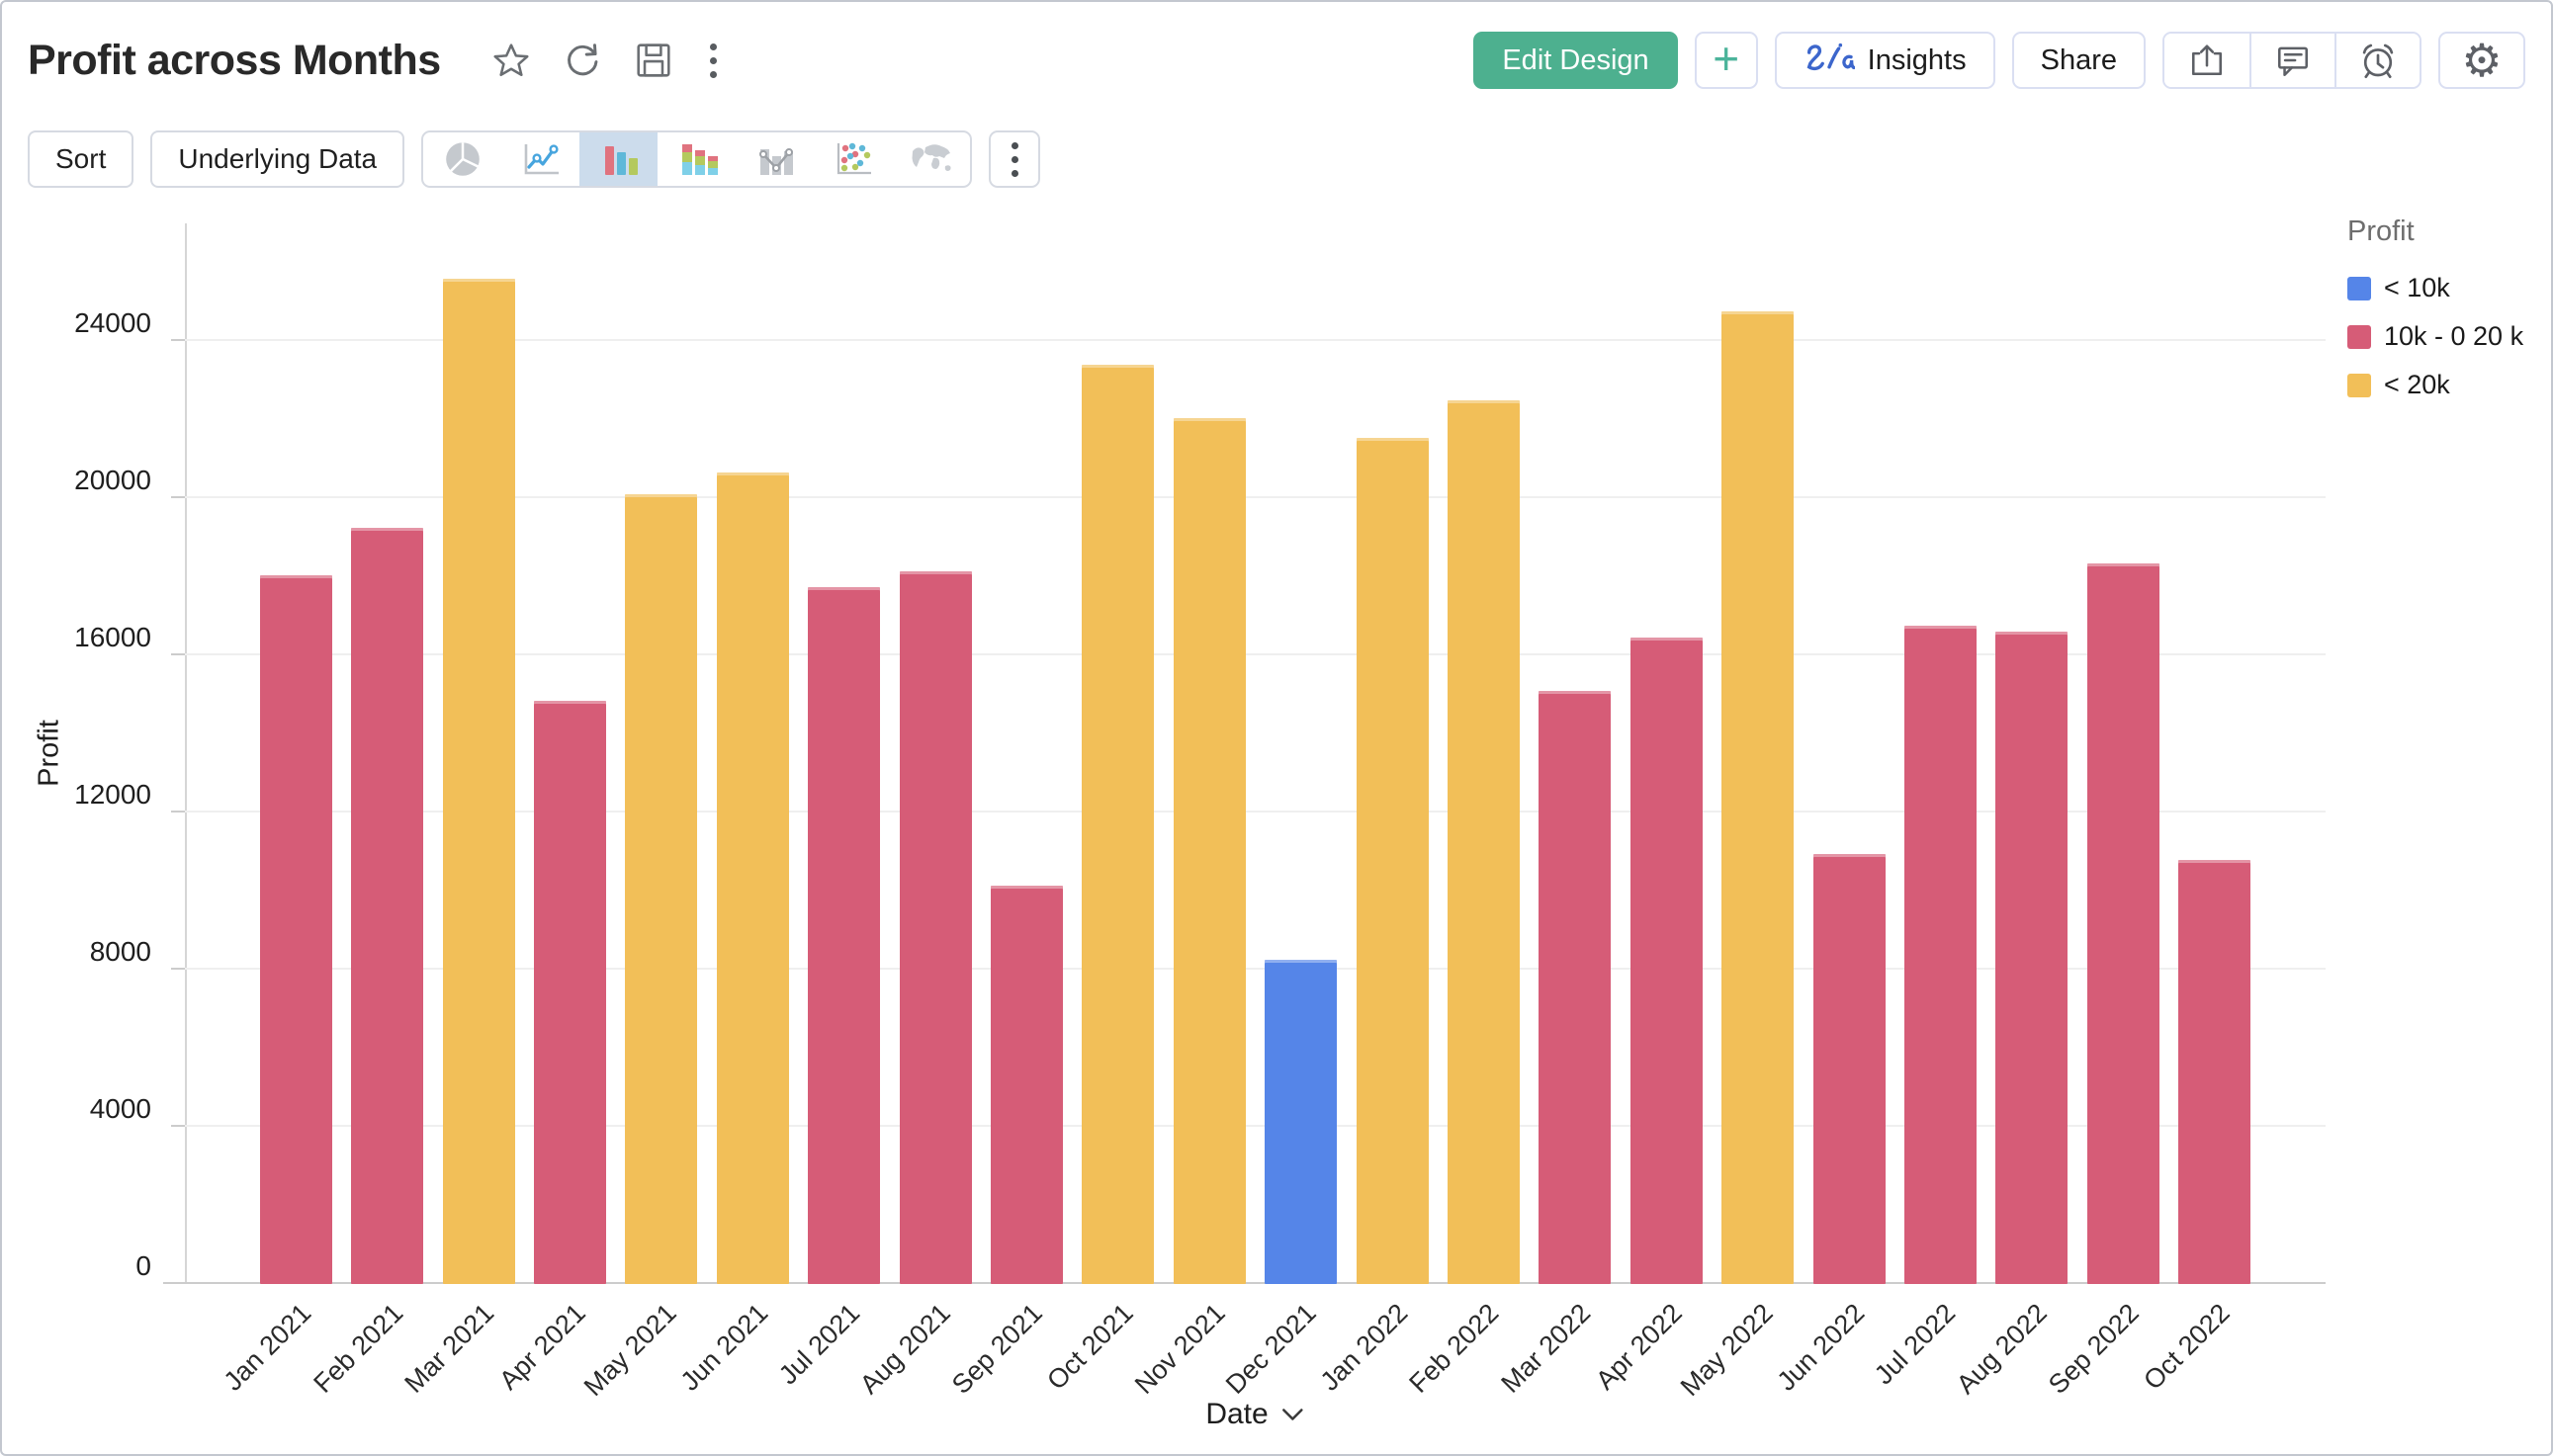  Describe the element at coordinates (112, 480) in the screenshot. I see `y-tick-label: 20000` at that location.